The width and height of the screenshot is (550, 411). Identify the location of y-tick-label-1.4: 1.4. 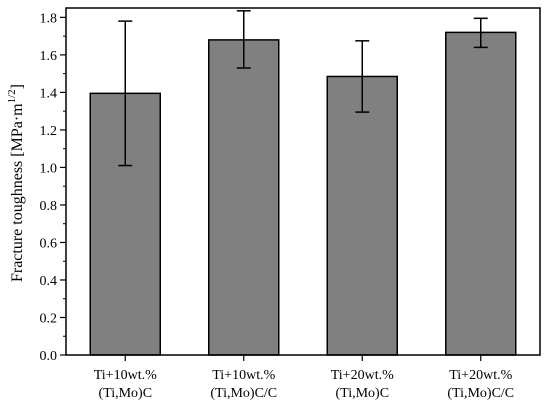
(49, 93).